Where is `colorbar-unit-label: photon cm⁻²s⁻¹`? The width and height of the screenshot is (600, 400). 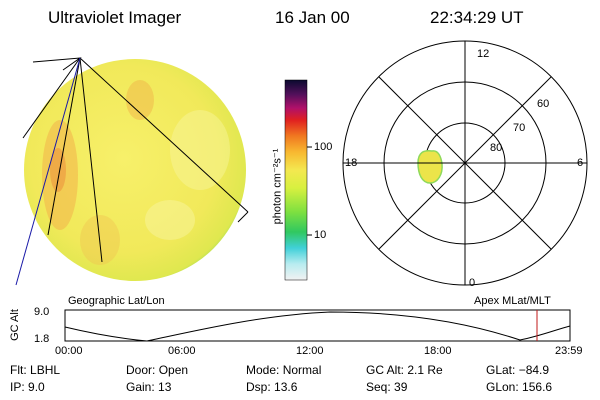
colorbar-unit-label: photon cm⁻²s⁻¹ is located at coordinates (277, 186).